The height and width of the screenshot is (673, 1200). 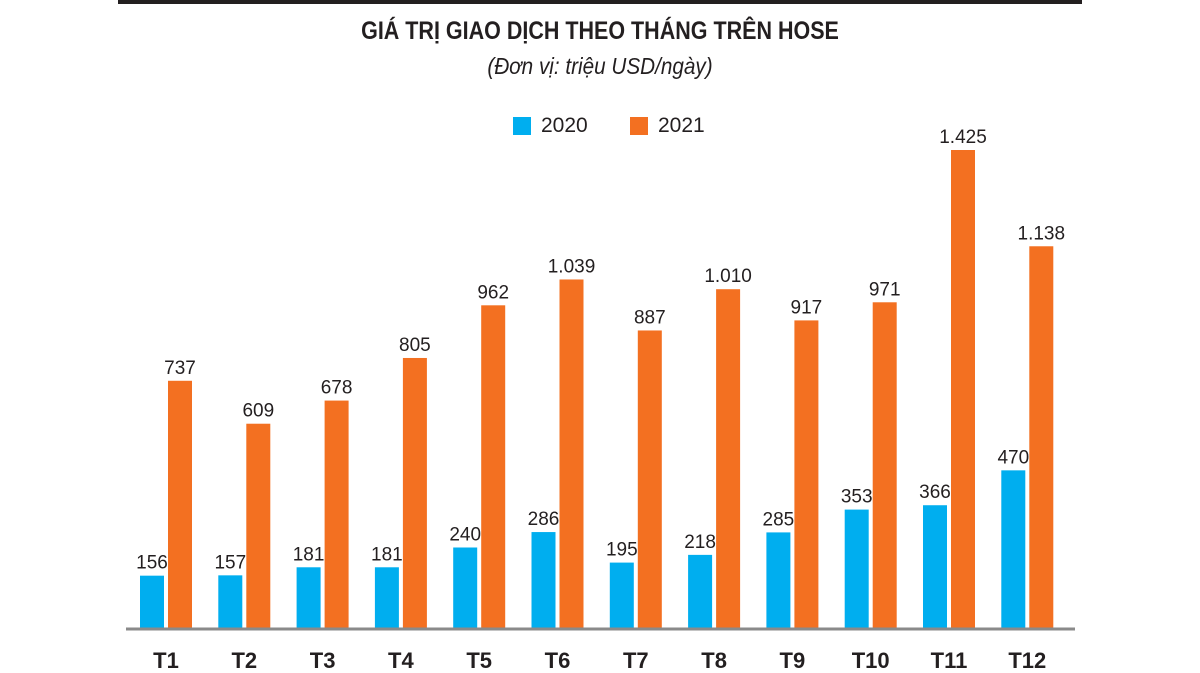 I want to click on data-label-2020-T1: 156, so click(x=152, y=563).